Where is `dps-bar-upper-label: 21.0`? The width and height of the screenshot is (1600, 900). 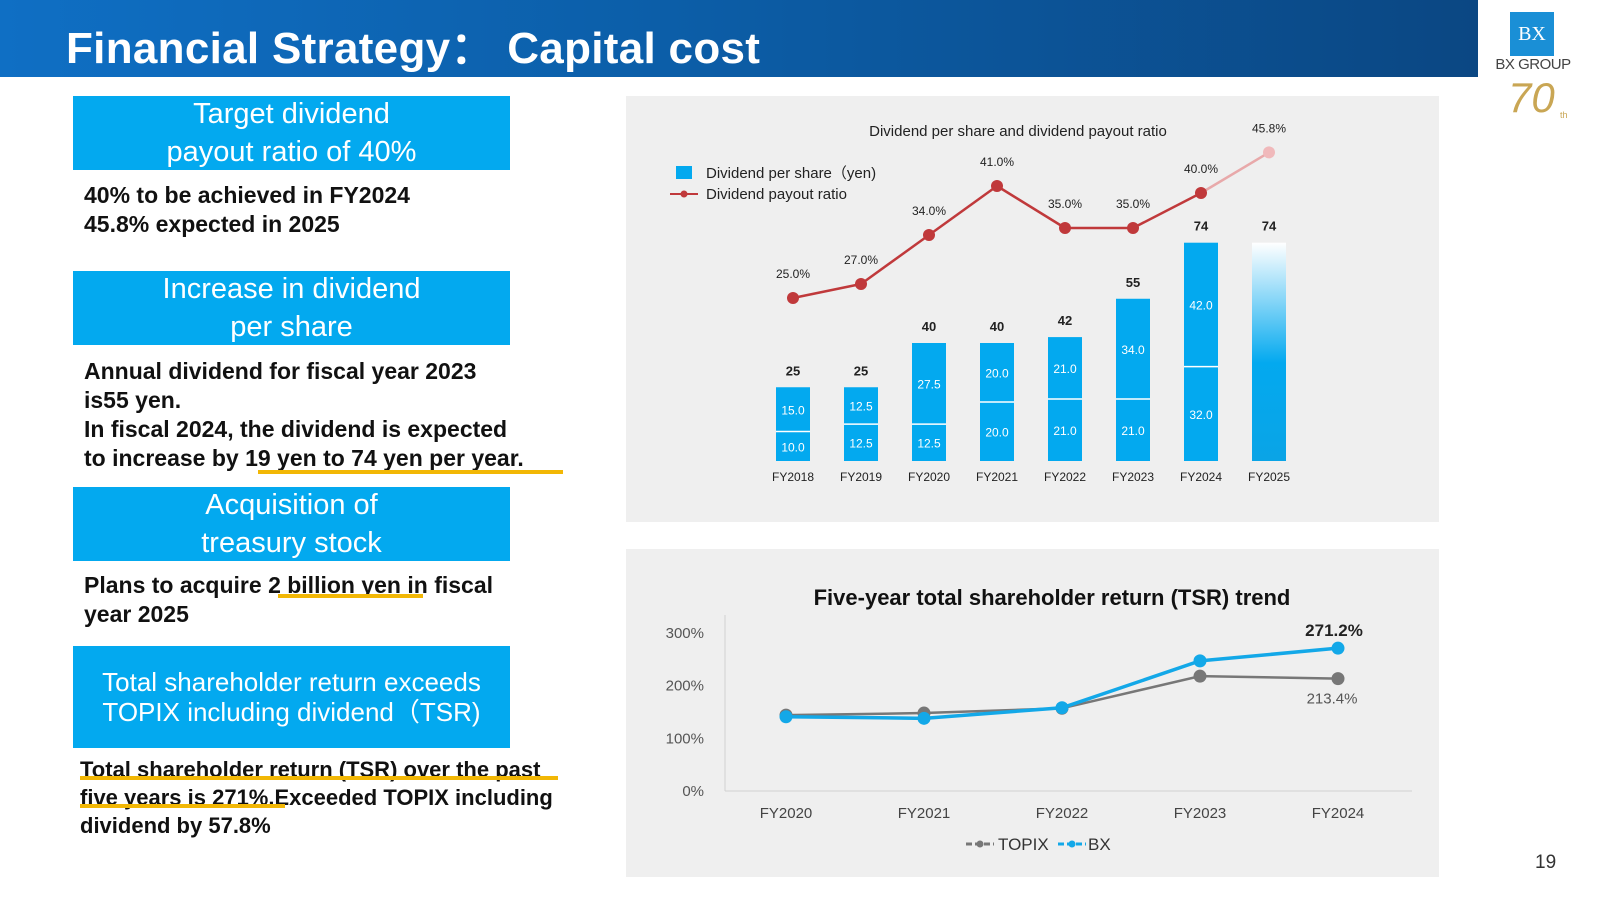 dps-bar-upper-label: 21.0 is located at coordinates (1065, 369).